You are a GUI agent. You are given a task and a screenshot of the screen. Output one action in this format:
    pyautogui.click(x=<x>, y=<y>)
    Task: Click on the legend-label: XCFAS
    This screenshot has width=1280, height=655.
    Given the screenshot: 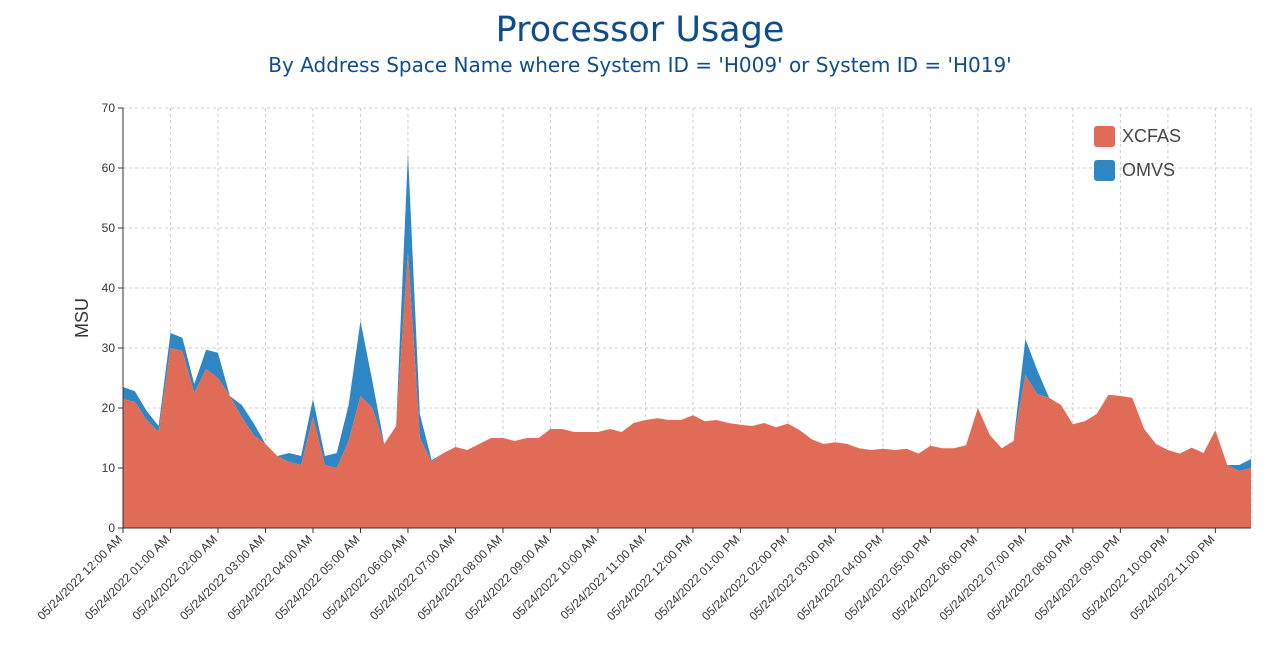 What is the action you would take?
    pyautogui.click(x=1151, y=136)
    